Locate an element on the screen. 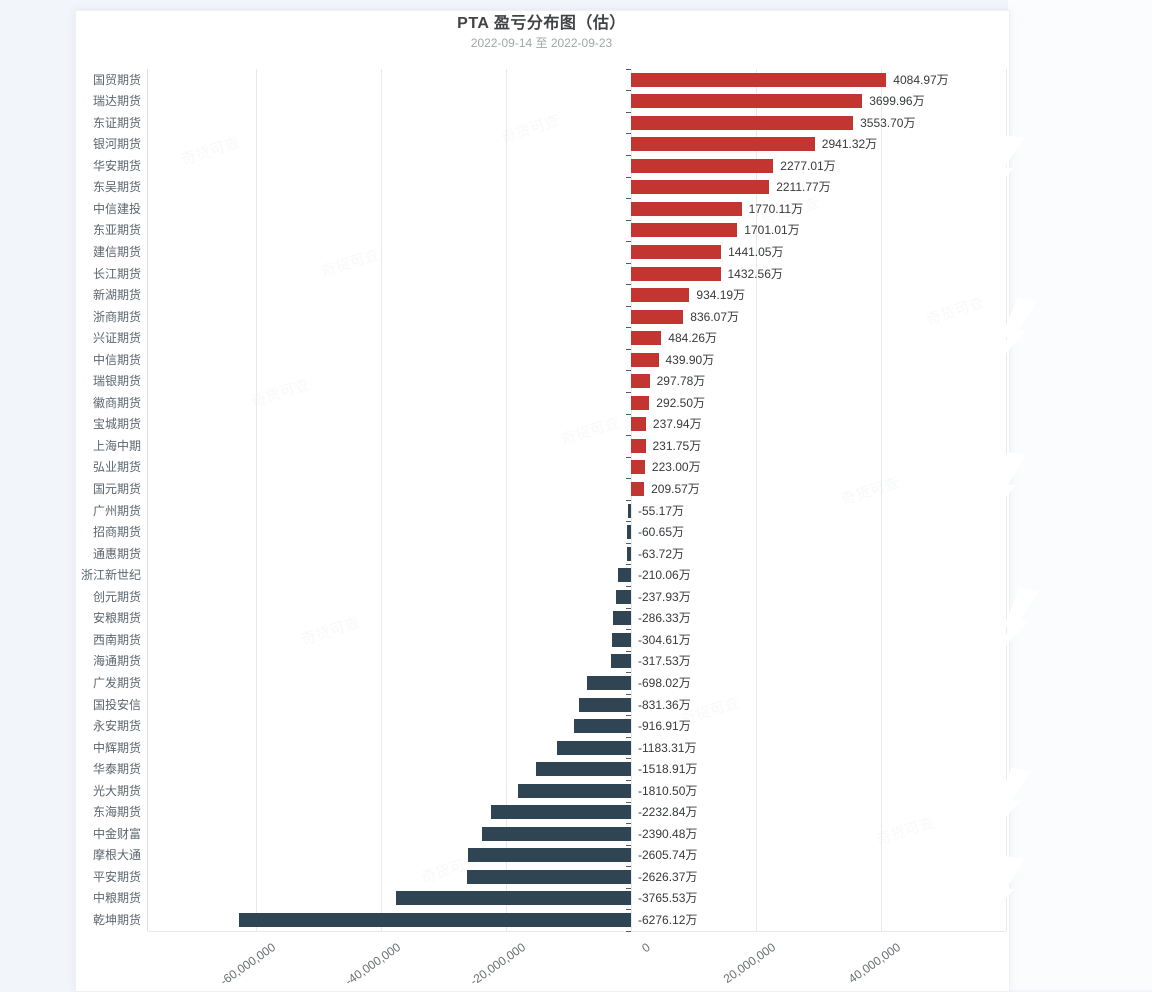  value-label: 1432.56万 is located at coordinates (755, 273).